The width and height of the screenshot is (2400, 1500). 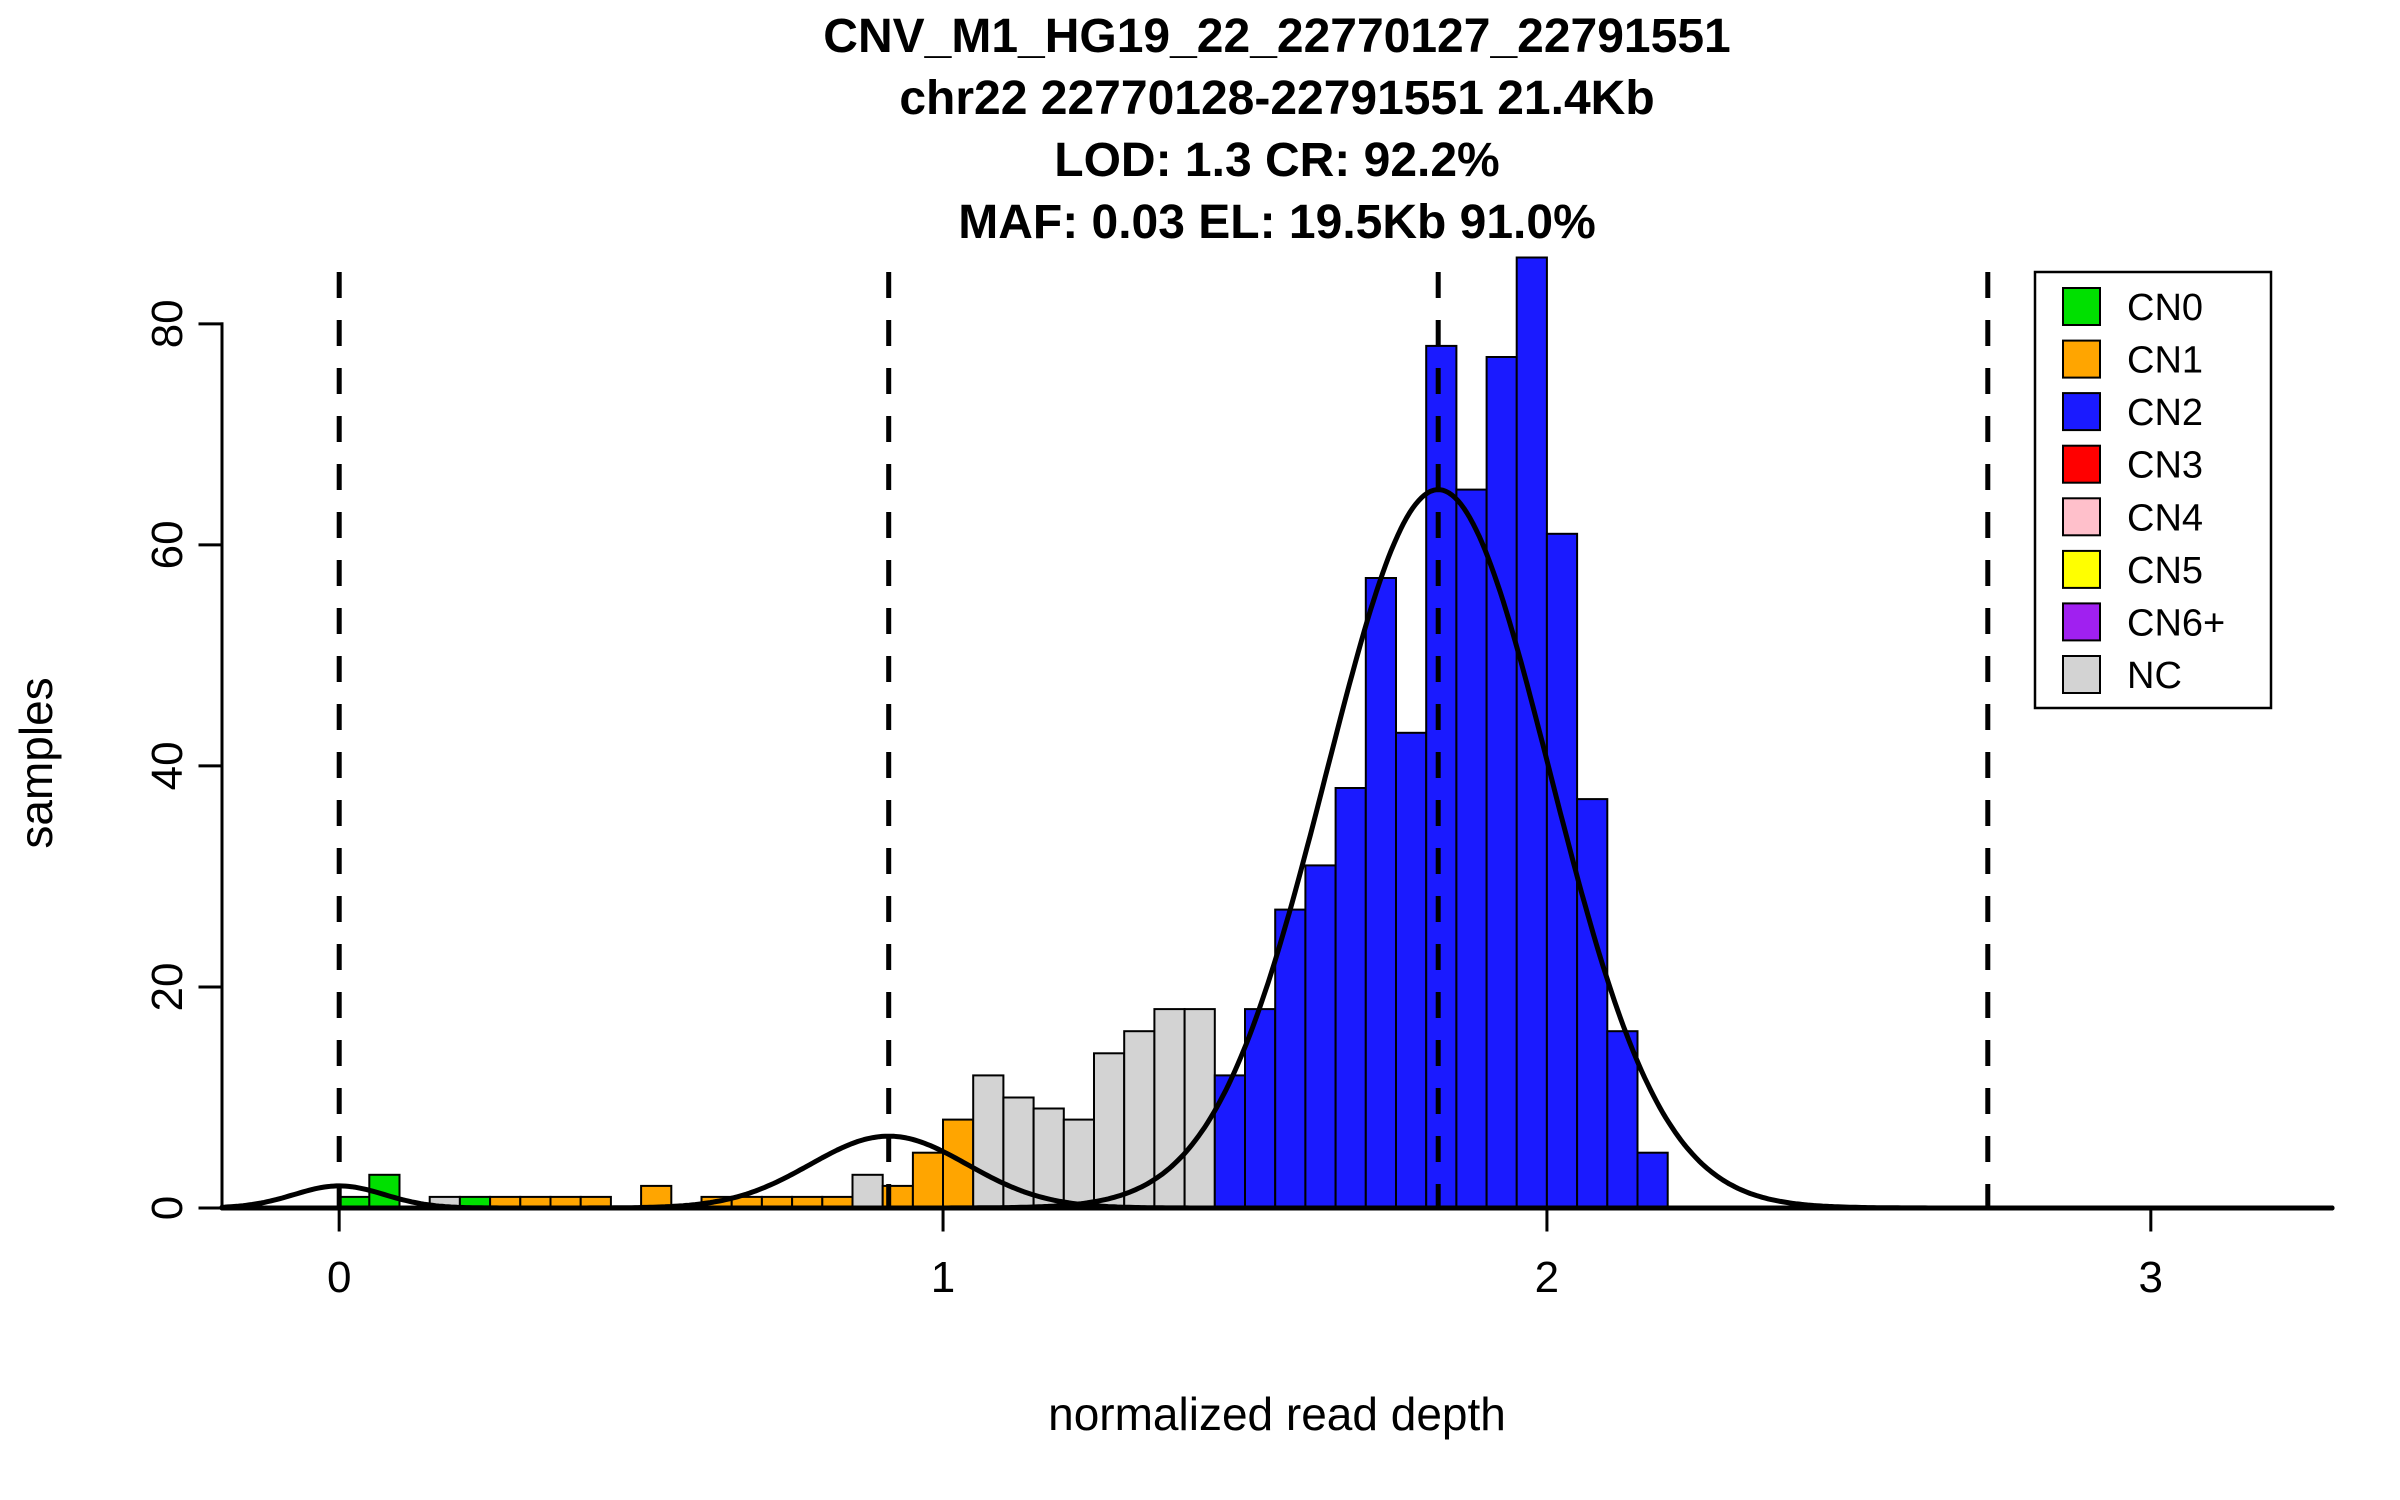 I want to click on legend-label-CN0: CN0, so click(x=2165, y=308).